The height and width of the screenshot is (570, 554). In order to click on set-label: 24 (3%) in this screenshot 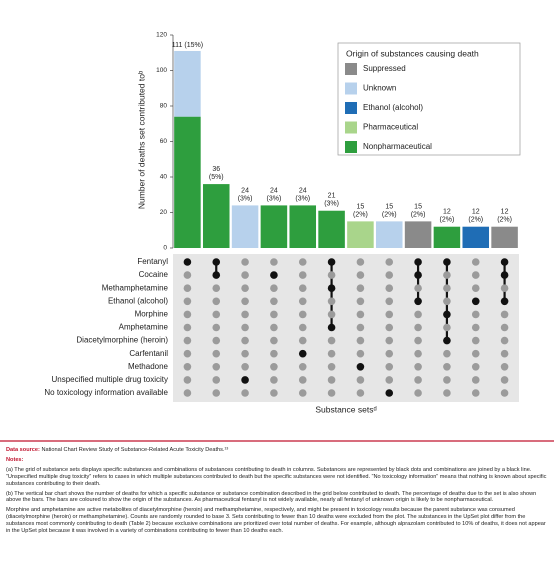, I will do `click(245, 194)`.